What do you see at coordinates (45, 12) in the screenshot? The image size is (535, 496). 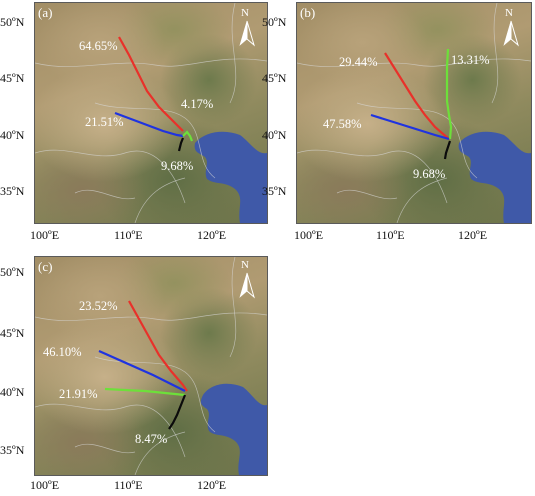 I see `panel-label-a: (a)` at bounding box center [45, 12].